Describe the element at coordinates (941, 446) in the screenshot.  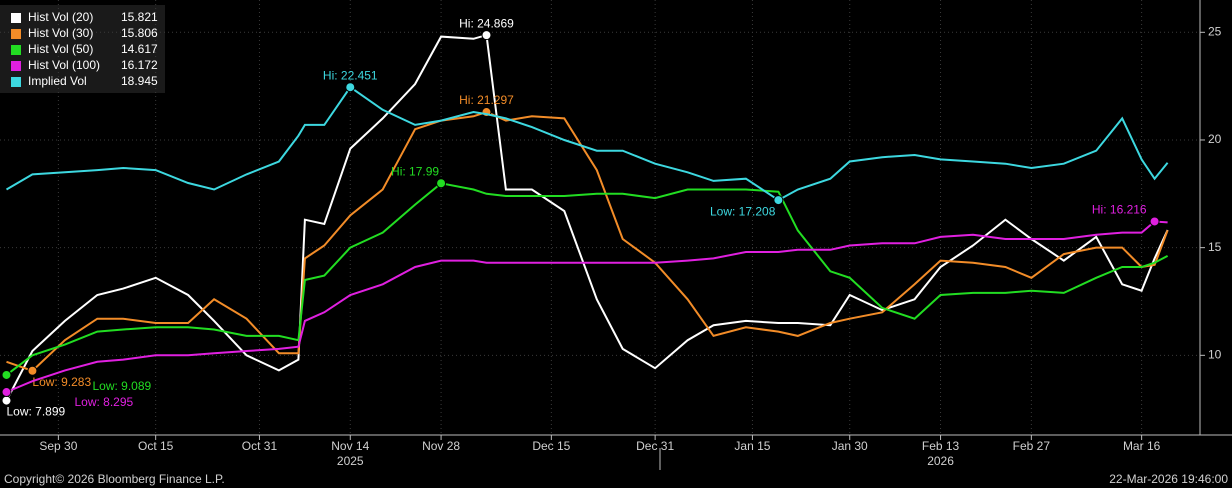
I see `x-tick-label: Feb 13` at that location.